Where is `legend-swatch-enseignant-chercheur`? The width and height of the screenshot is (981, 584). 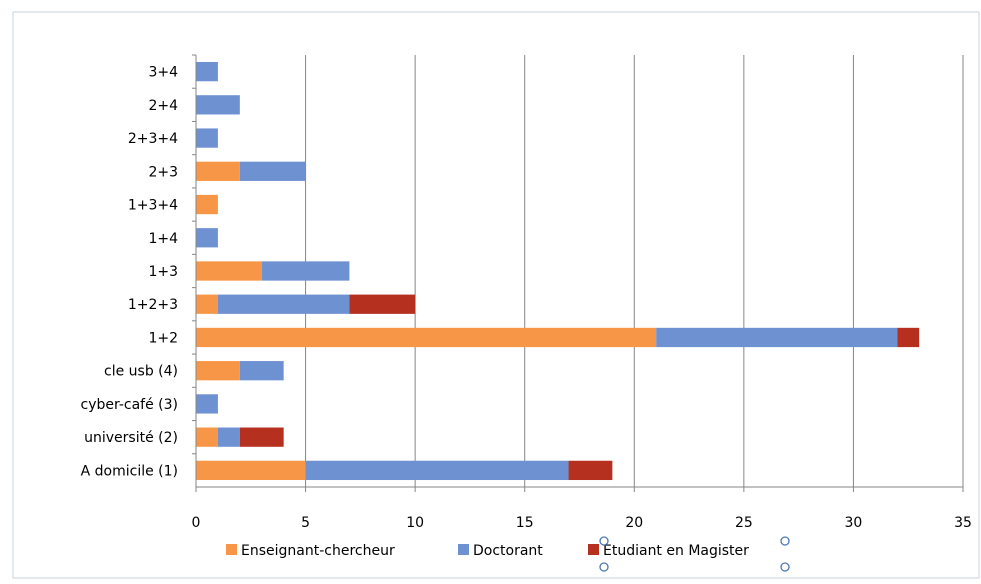
legend-swatch-enseignant-chercheur is located at coordinates (231, 549).